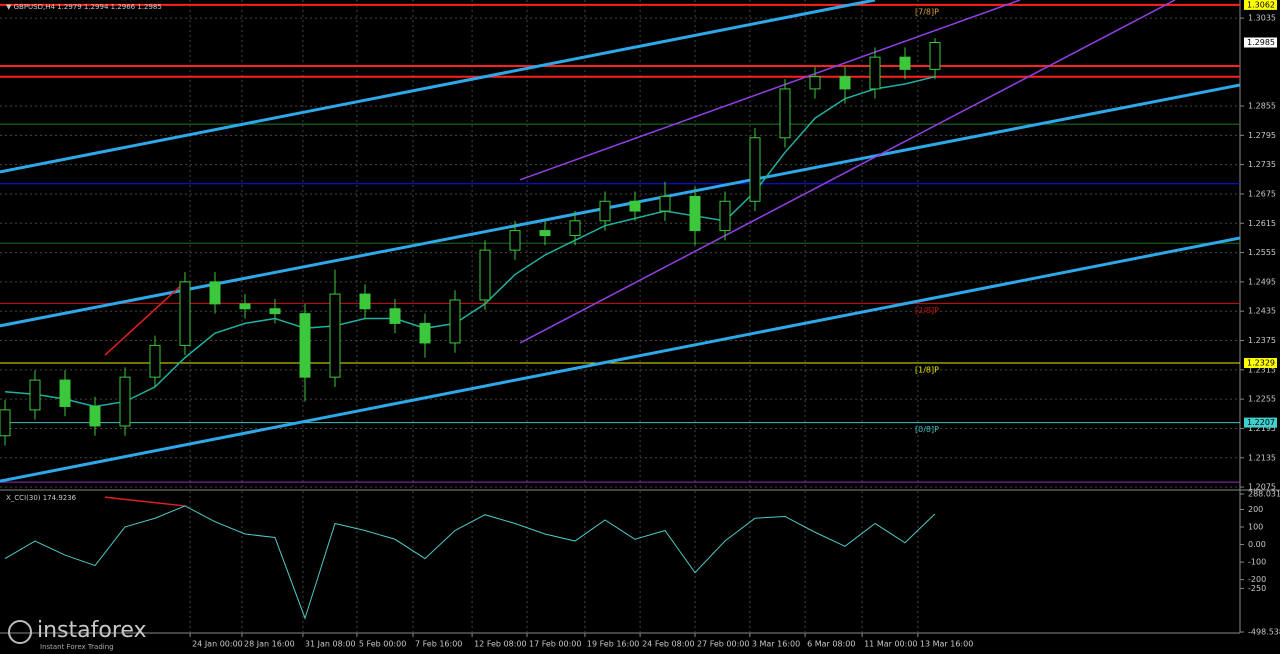 This screenshot has height=654, width=1280. I want to click on logo-icon, so click(20, 632).